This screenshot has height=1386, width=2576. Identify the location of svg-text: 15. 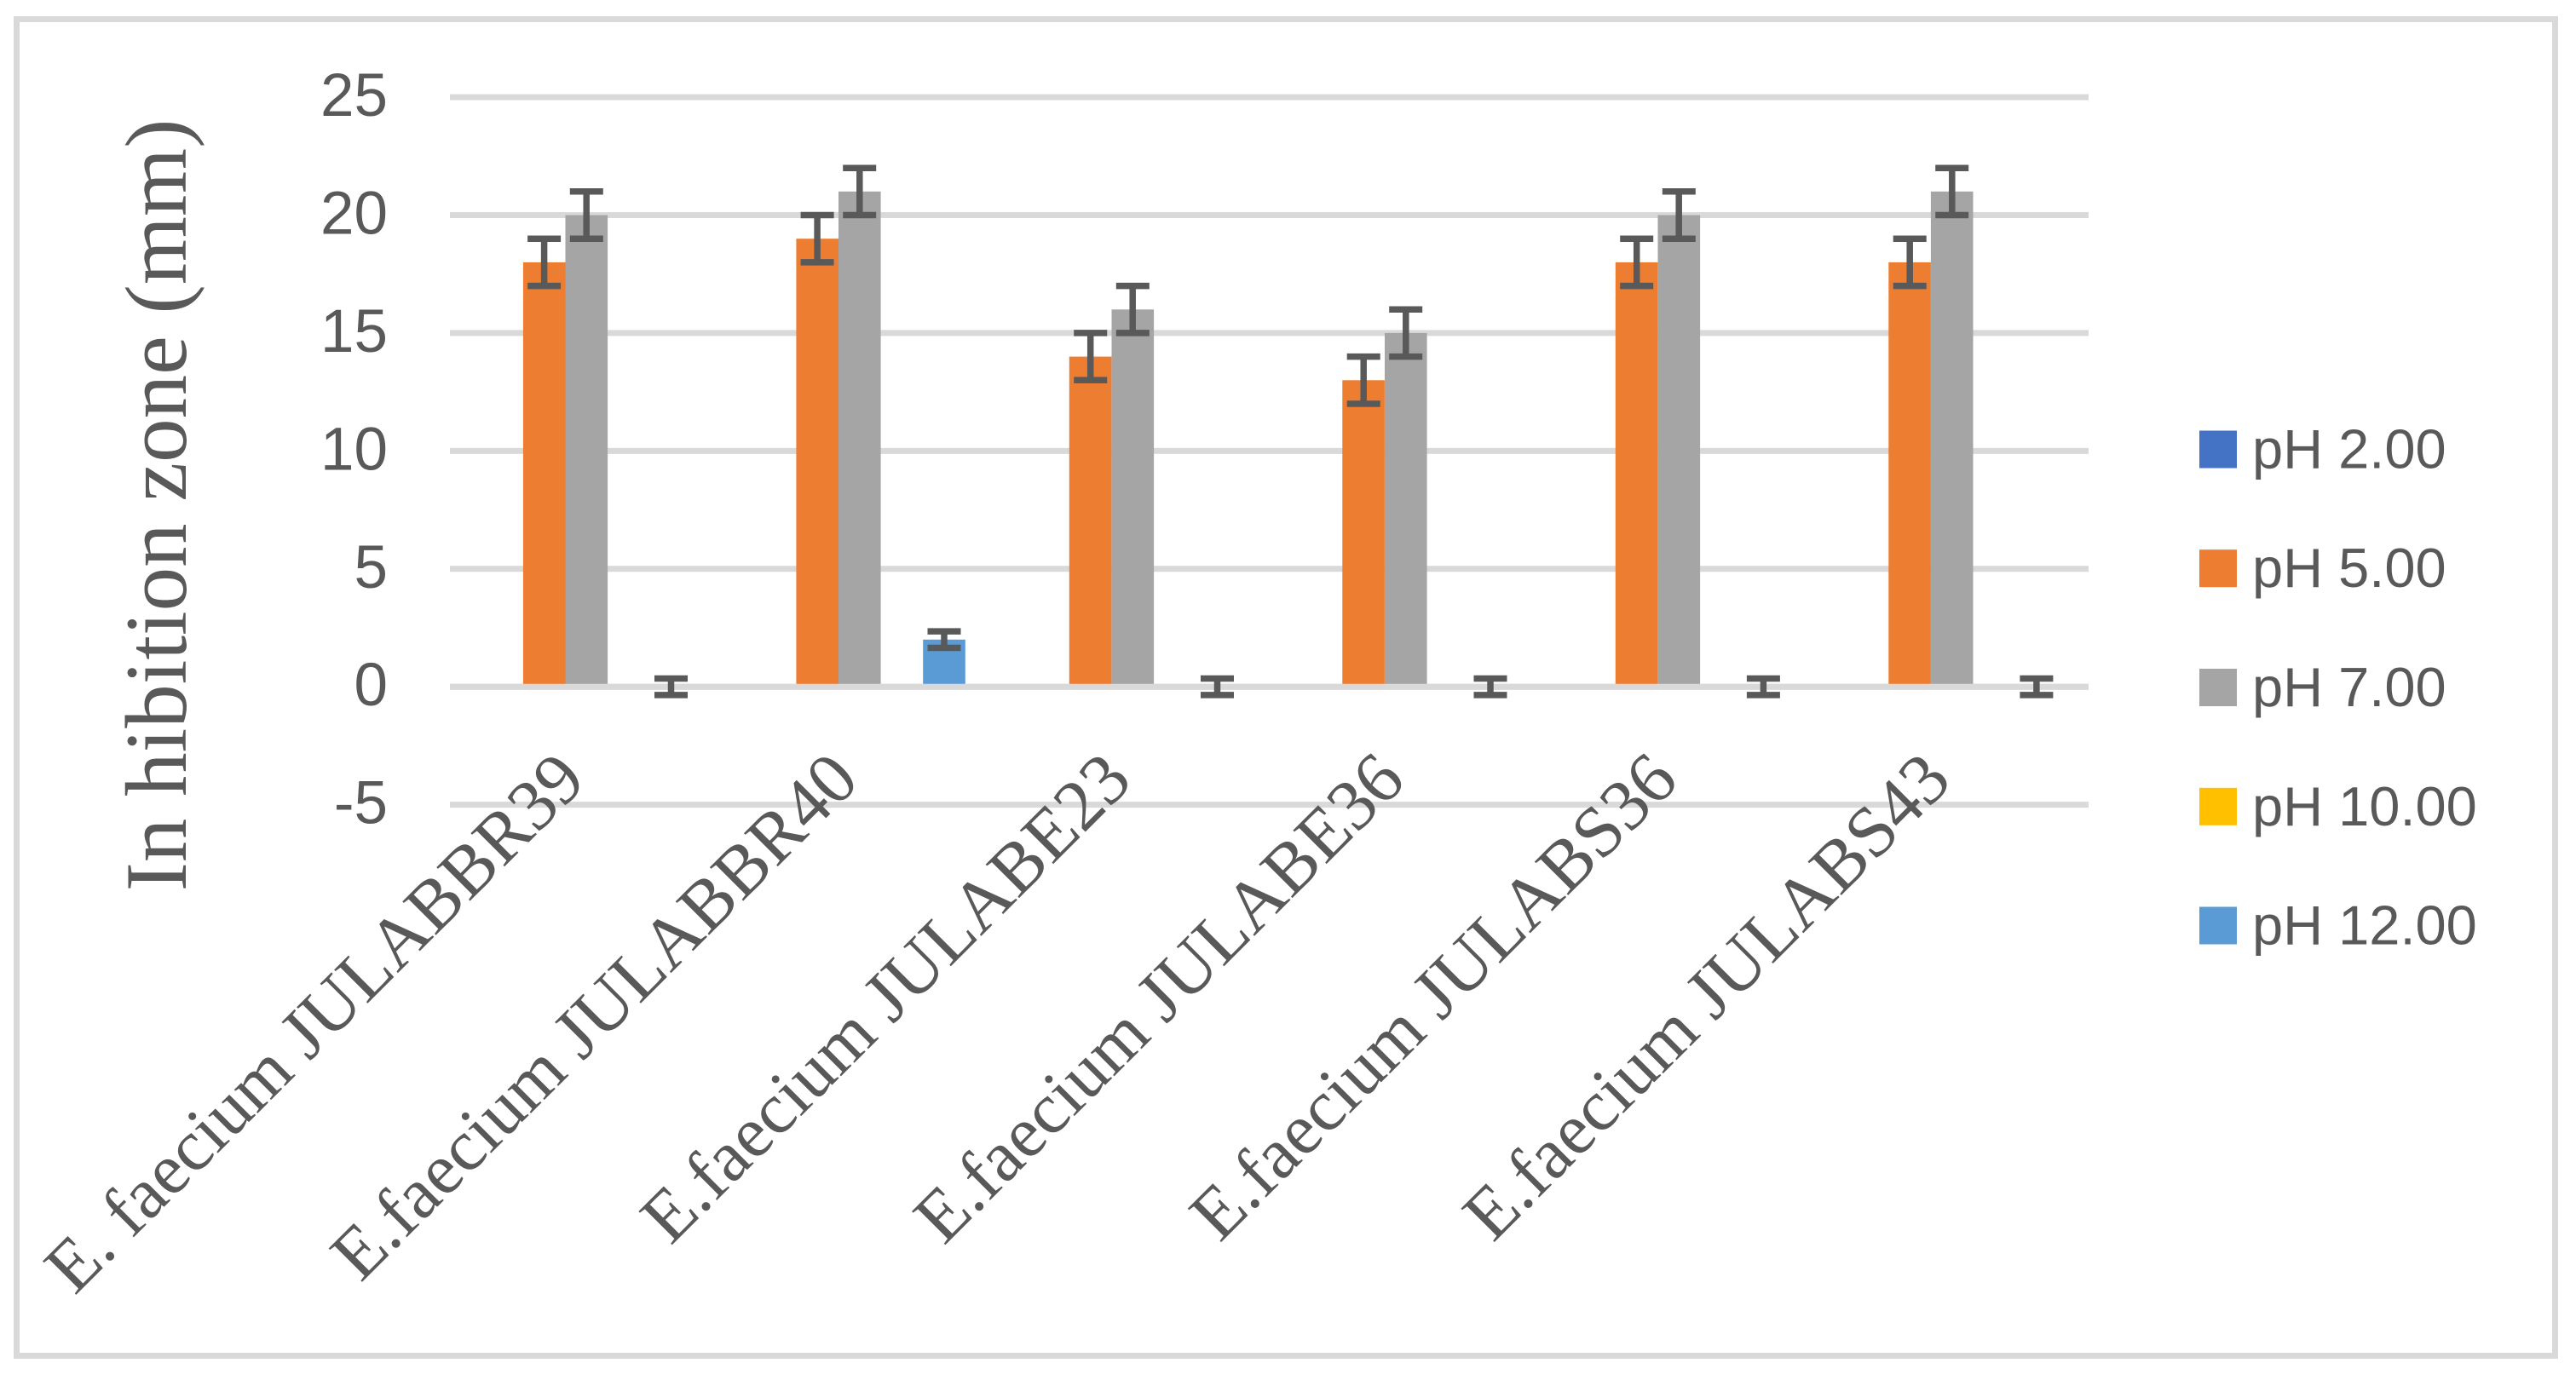
(354, 331).